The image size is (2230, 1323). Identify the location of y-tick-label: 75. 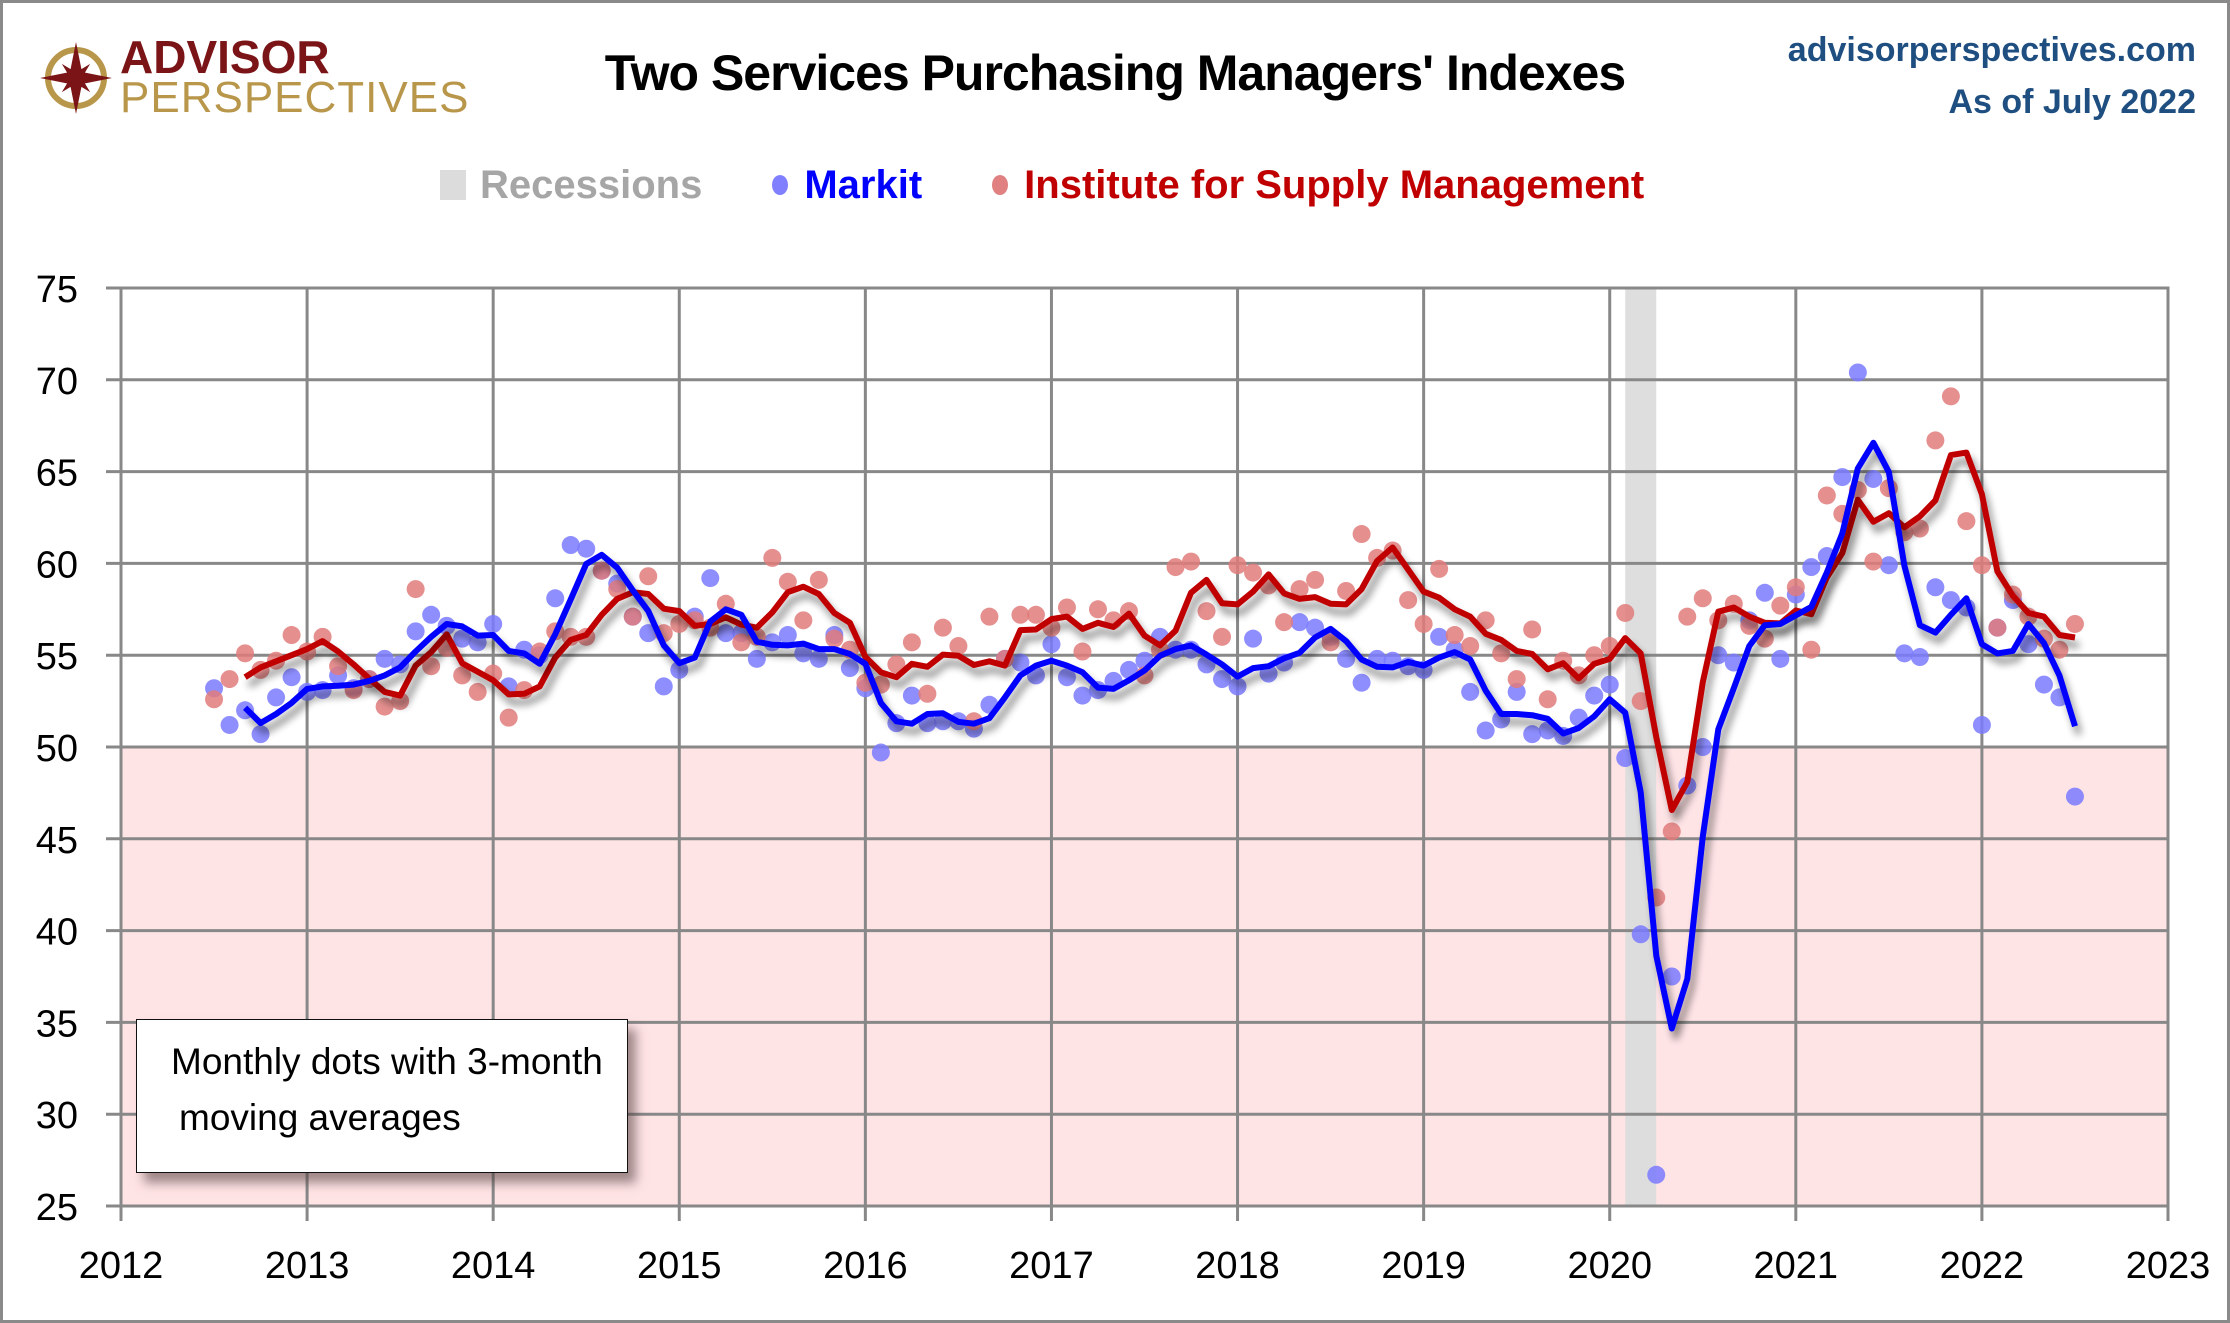
(57, 290).